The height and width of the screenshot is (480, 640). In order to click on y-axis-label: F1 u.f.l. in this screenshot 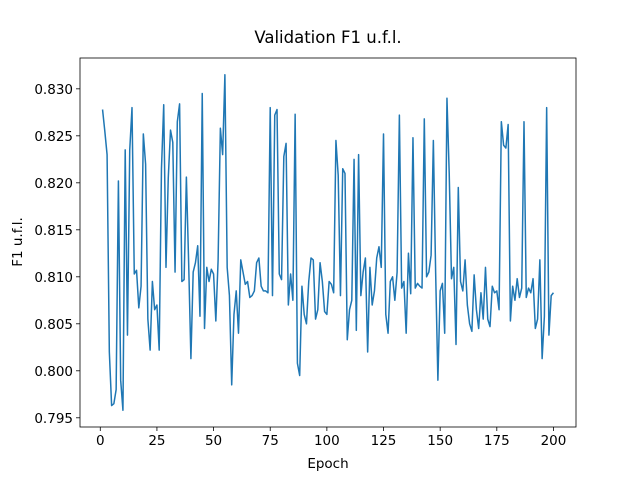, I will do `click(18, 242)`.